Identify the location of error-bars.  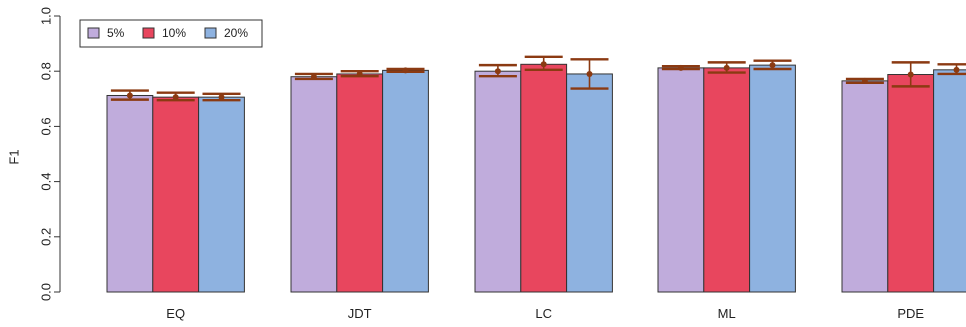
(538, 78).